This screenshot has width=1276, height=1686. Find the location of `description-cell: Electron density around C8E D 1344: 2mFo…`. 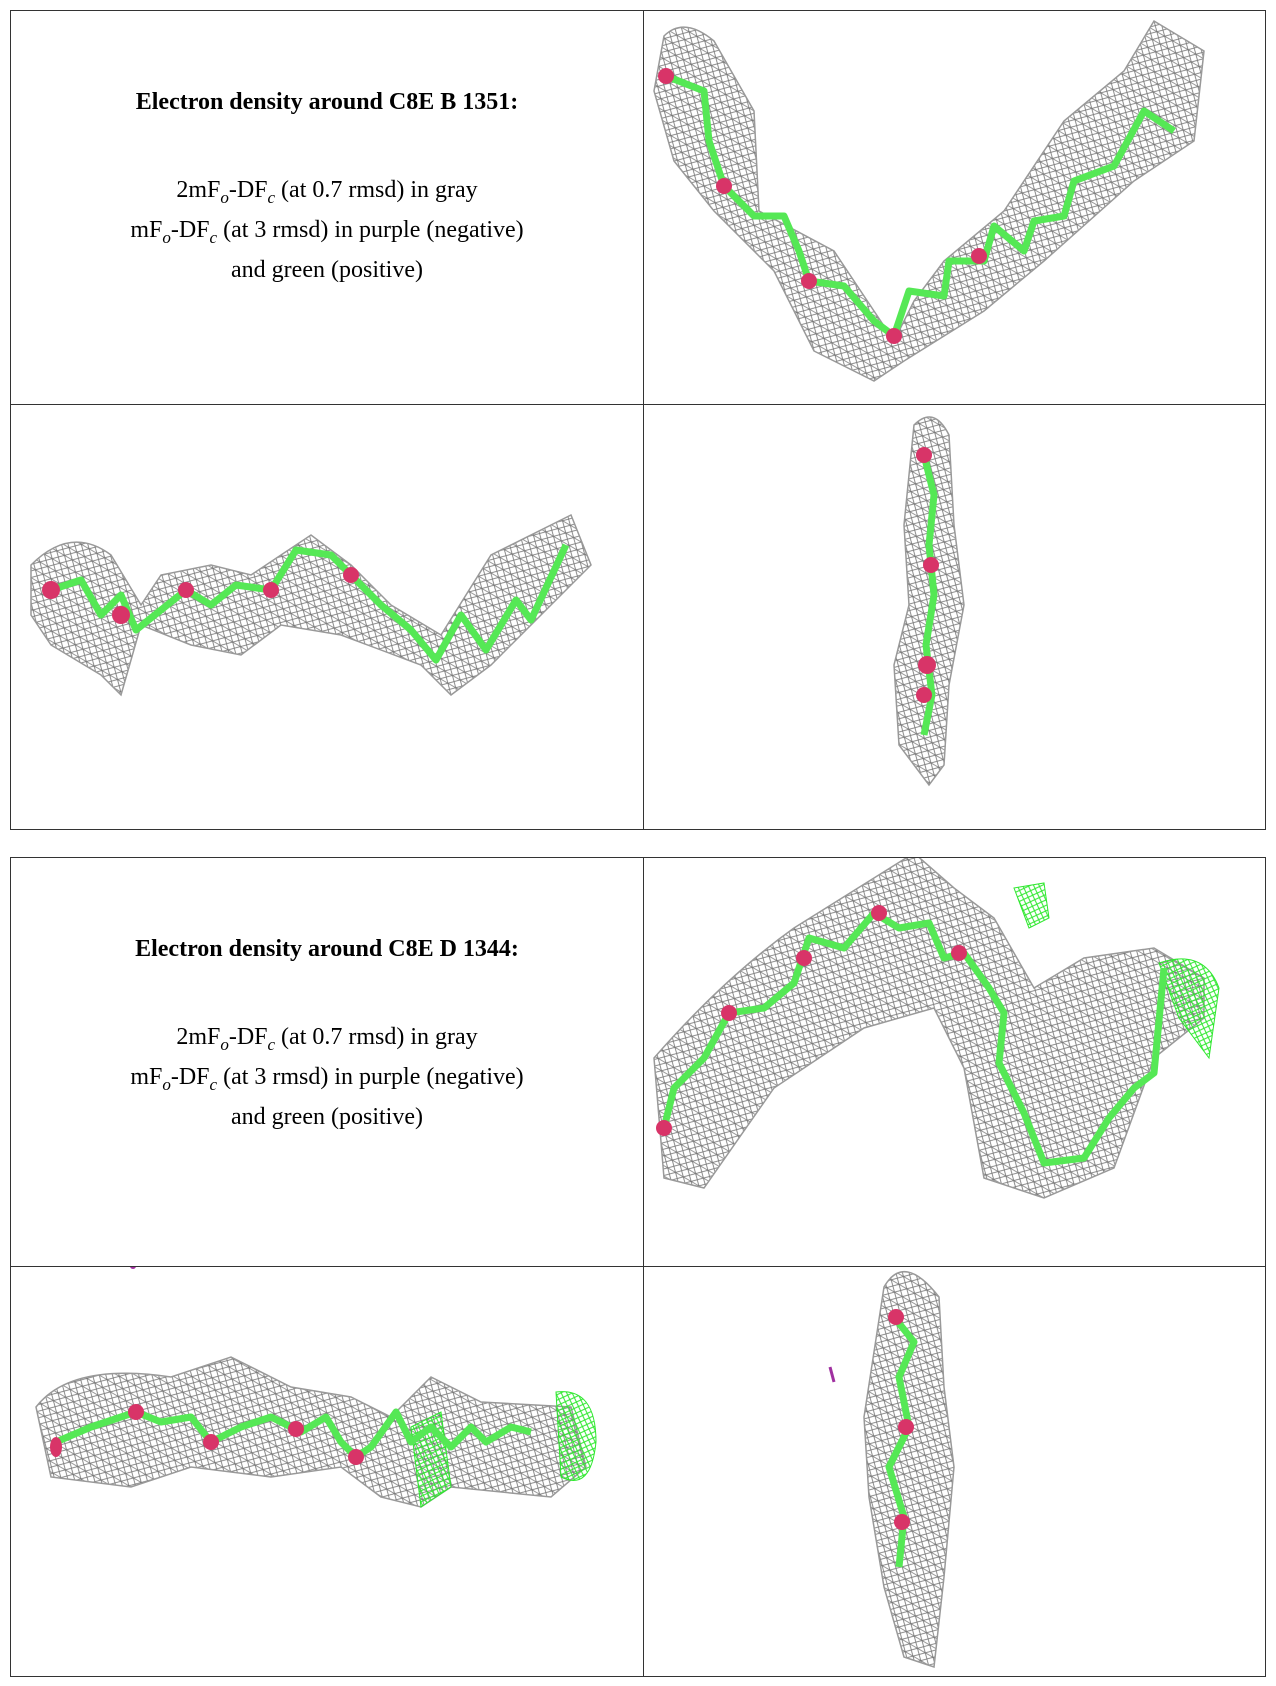

description-cell: Electron density around C8E D 1344: 2mFo… is located at coordinates (327, 1062).